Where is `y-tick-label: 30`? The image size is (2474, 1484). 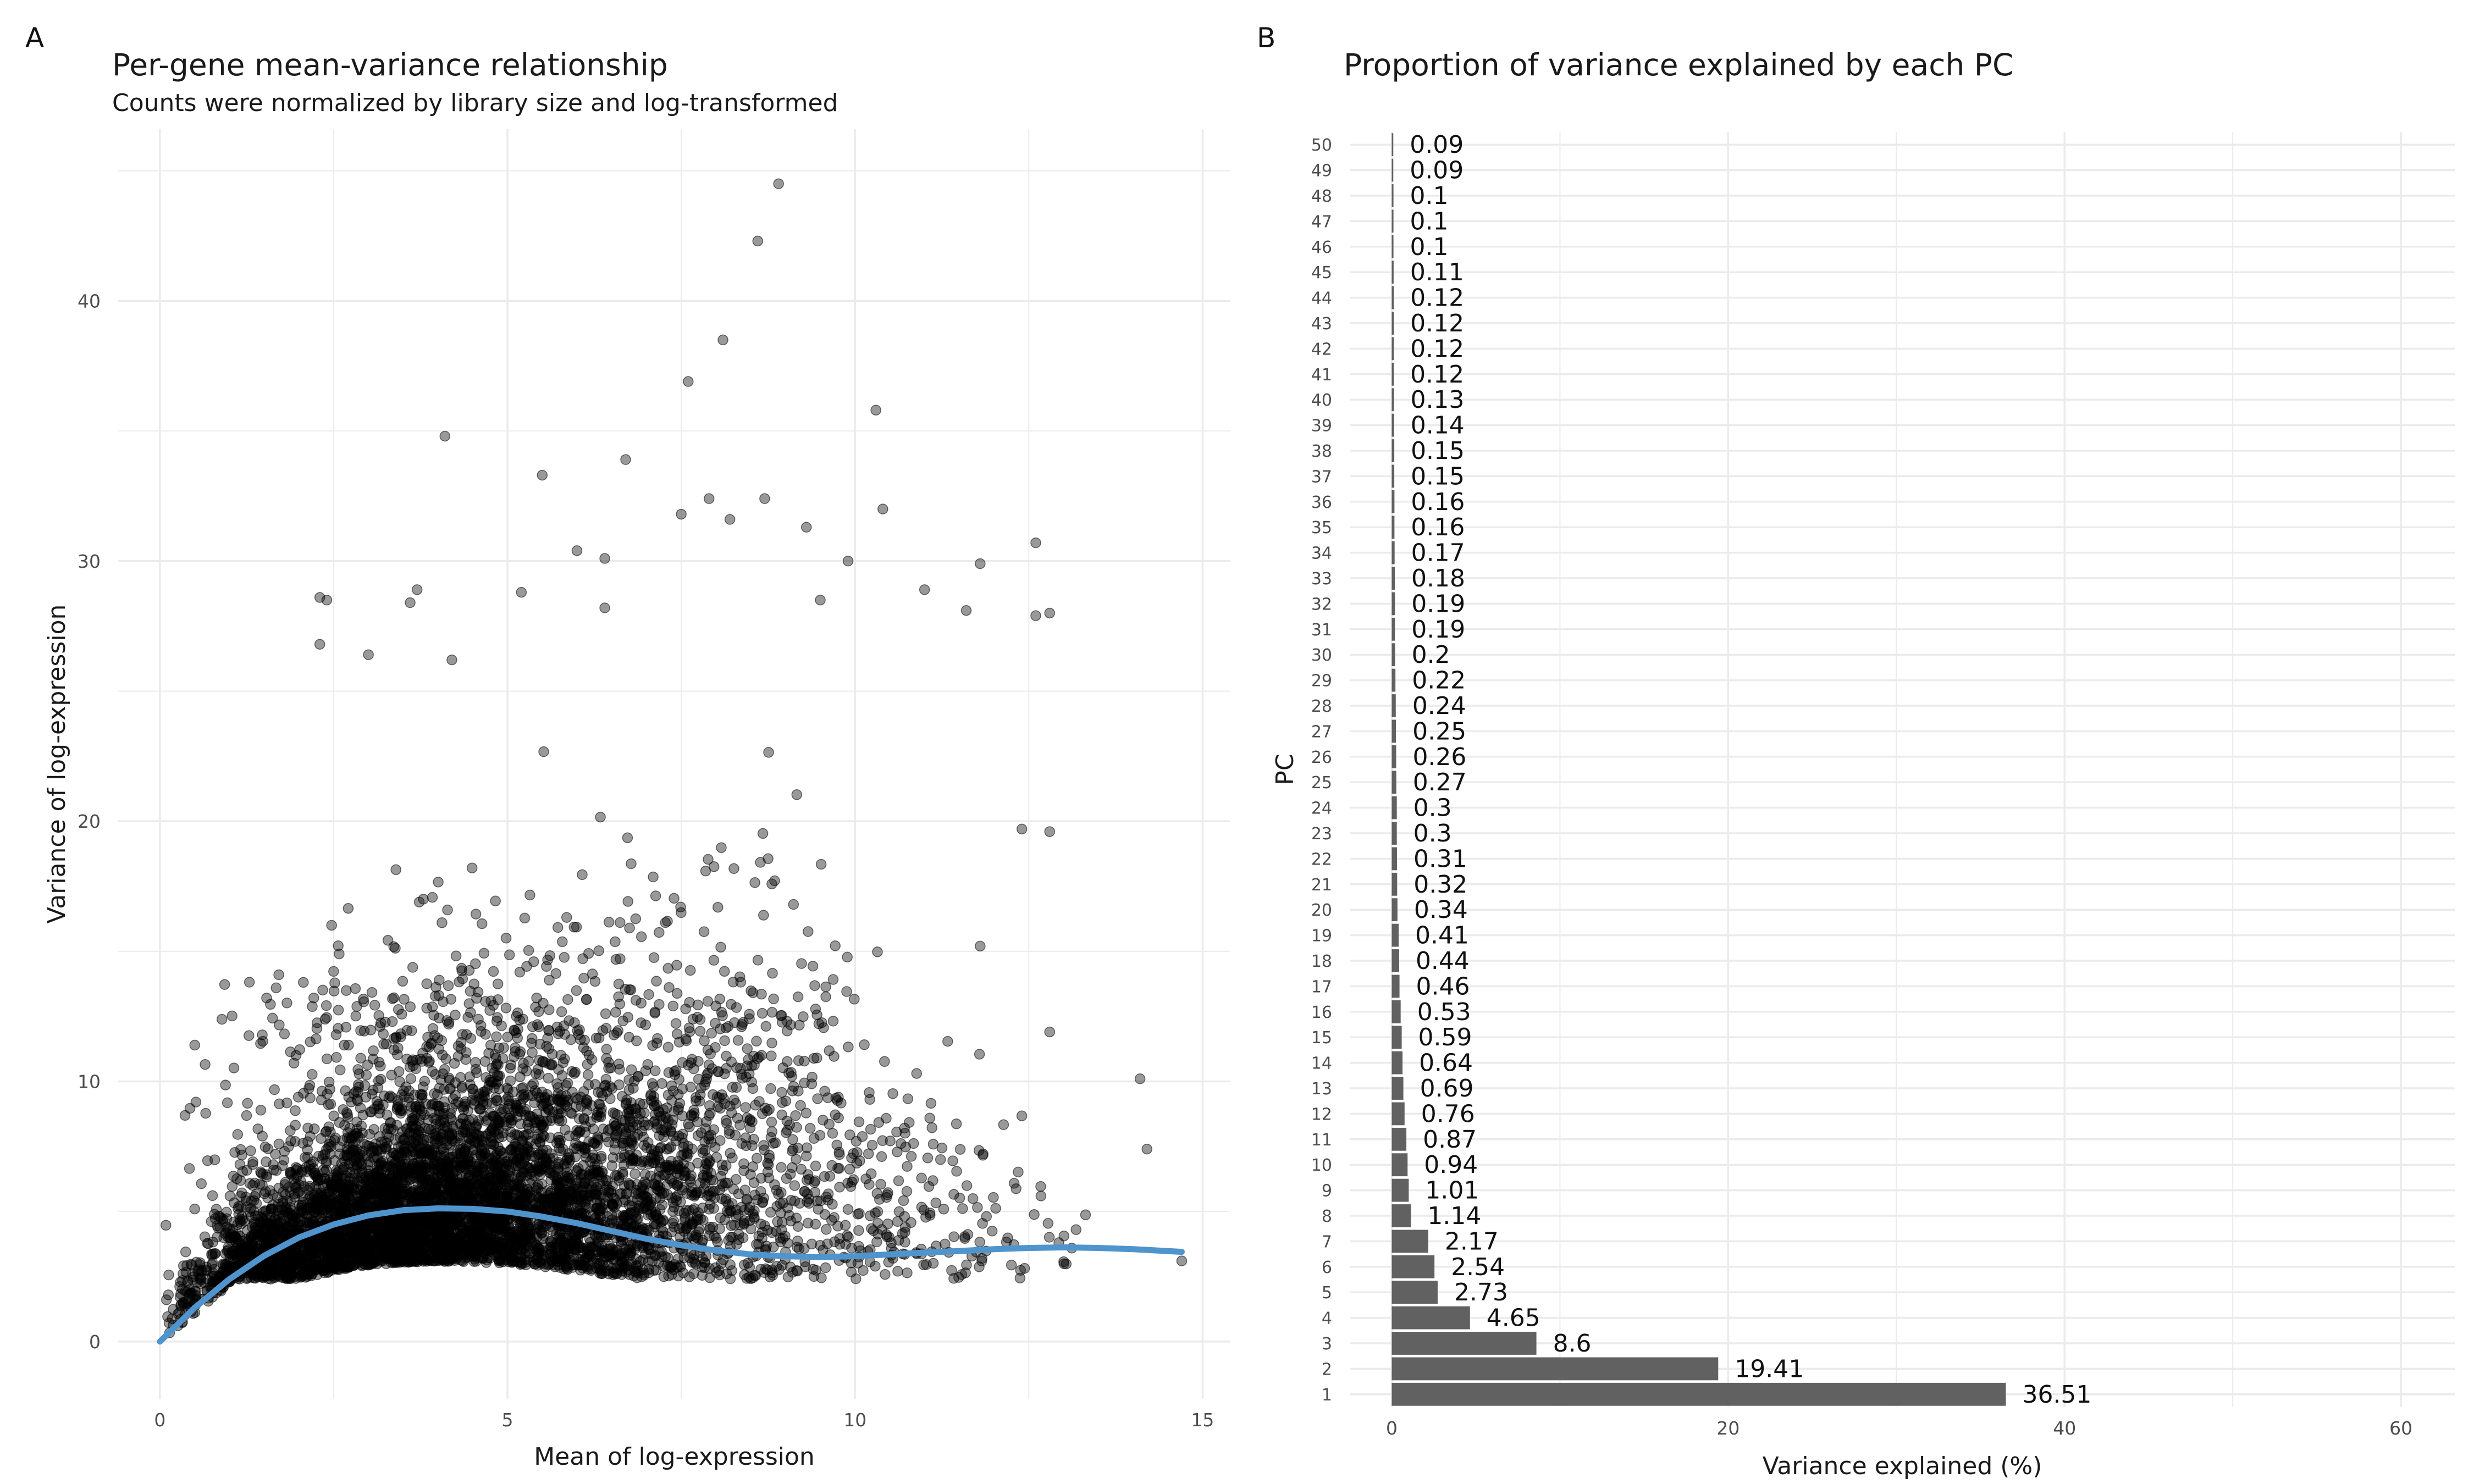
y-tick-label: 30 is located at coordinates (89, 561).